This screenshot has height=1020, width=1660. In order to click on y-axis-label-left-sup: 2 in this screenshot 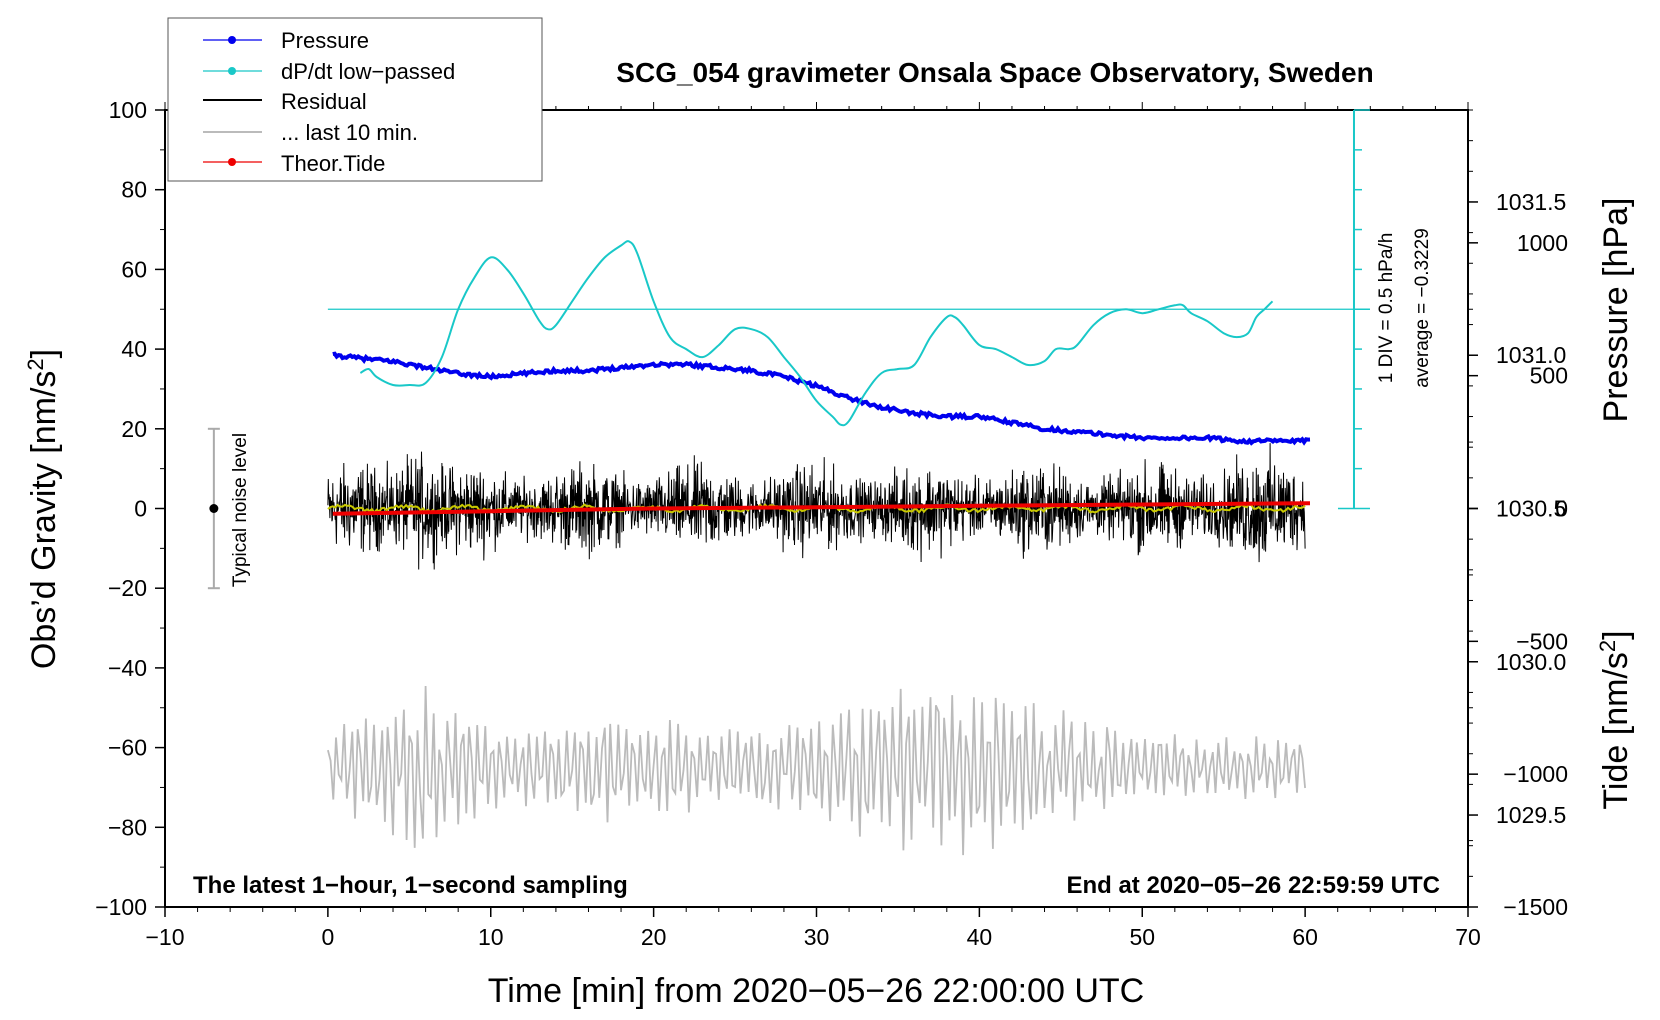, I will do `click(35, 364)`.